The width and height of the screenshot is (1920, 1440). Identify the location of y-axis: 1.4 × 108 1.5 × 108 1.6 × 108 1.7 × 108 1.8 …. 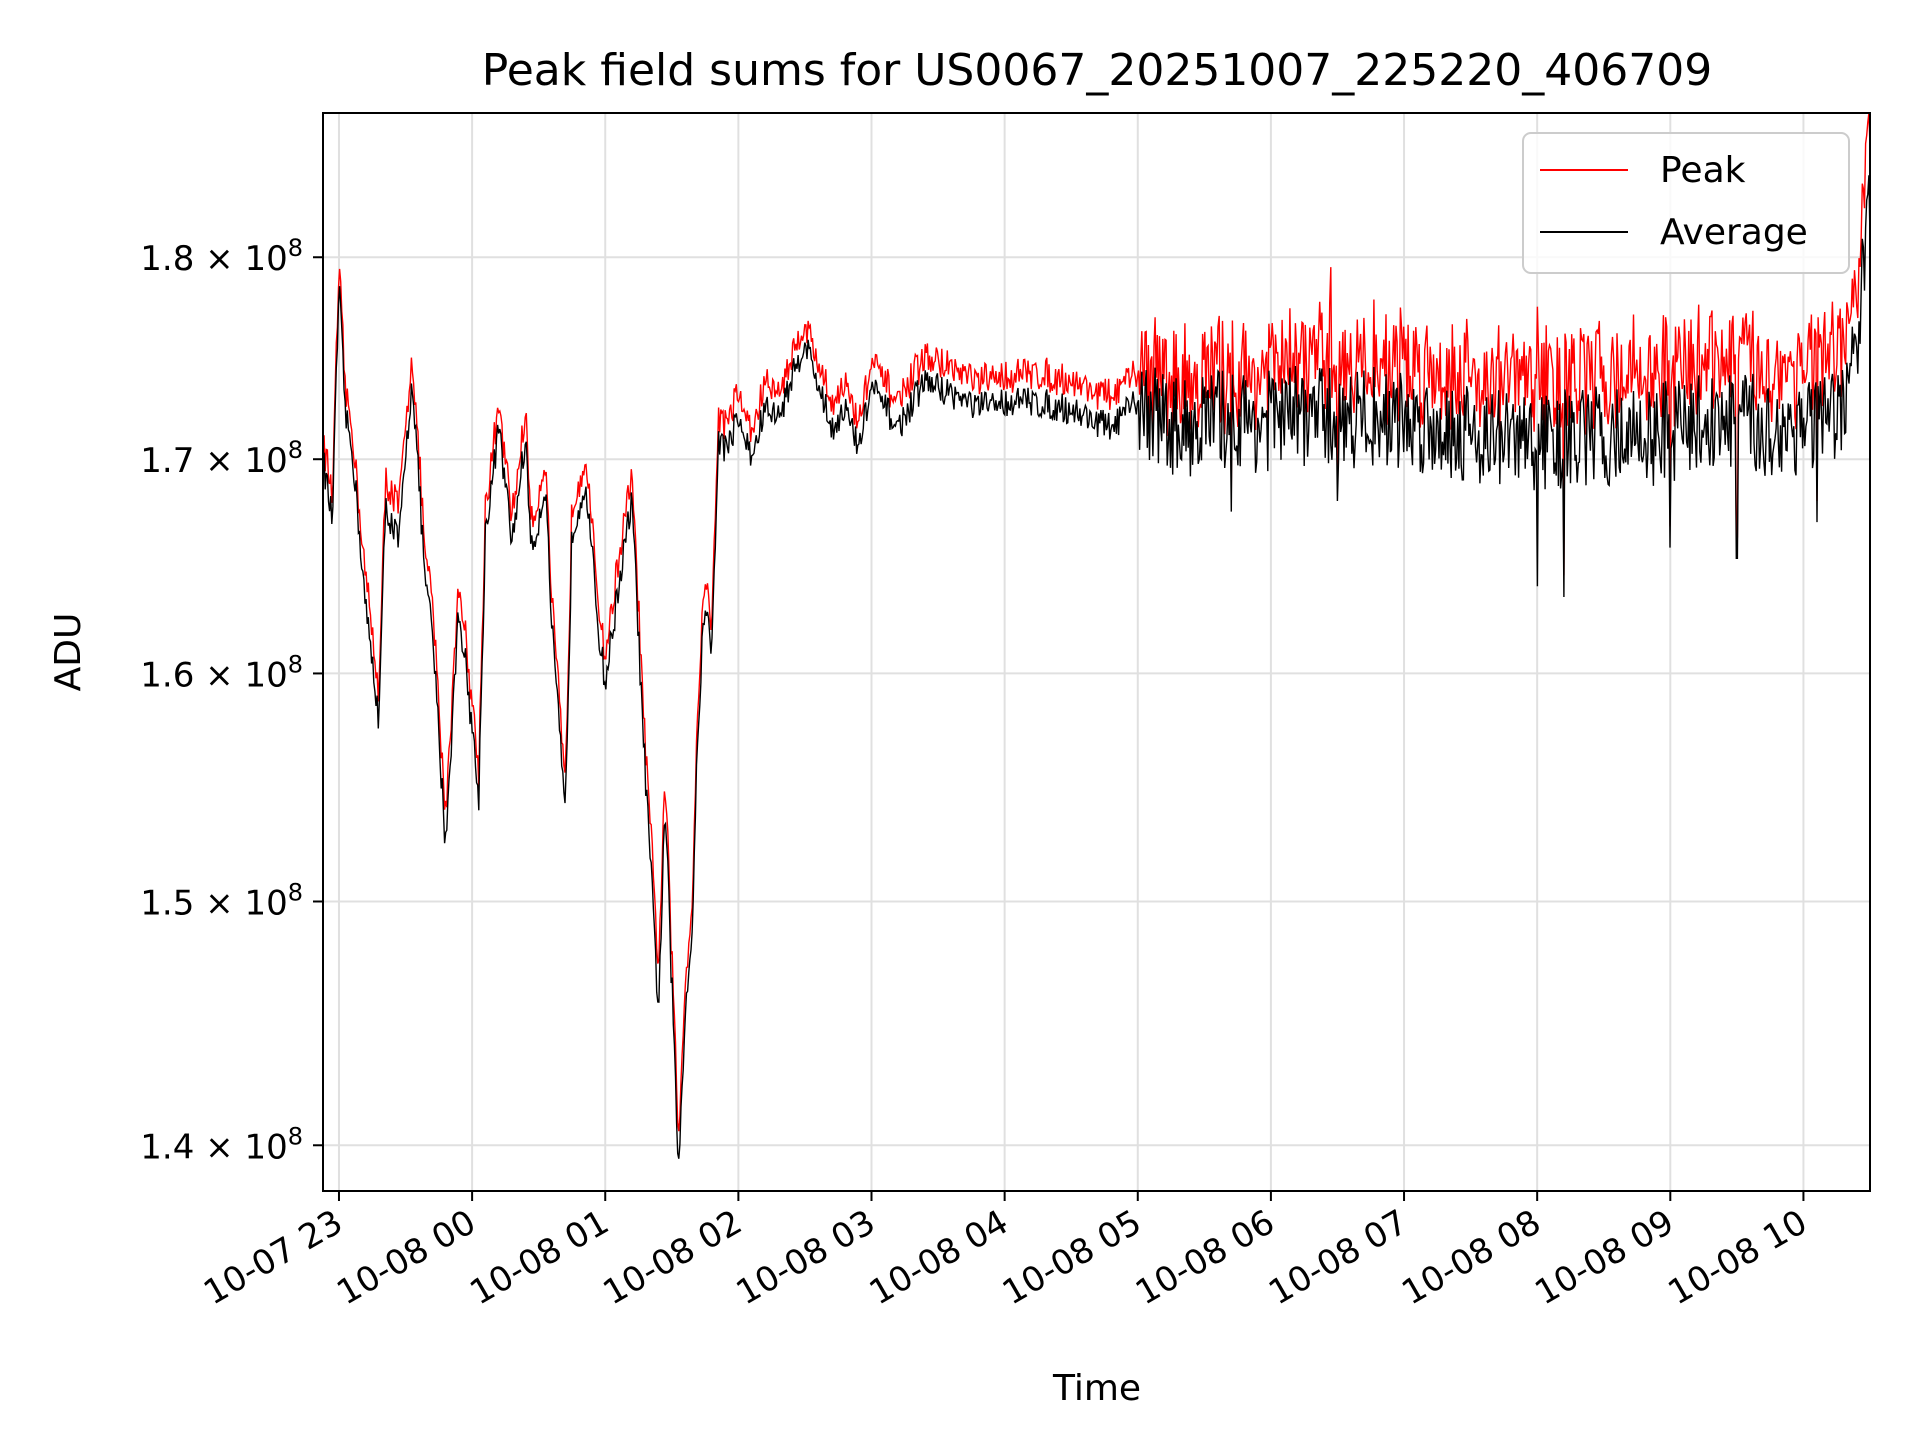
(231, 700).